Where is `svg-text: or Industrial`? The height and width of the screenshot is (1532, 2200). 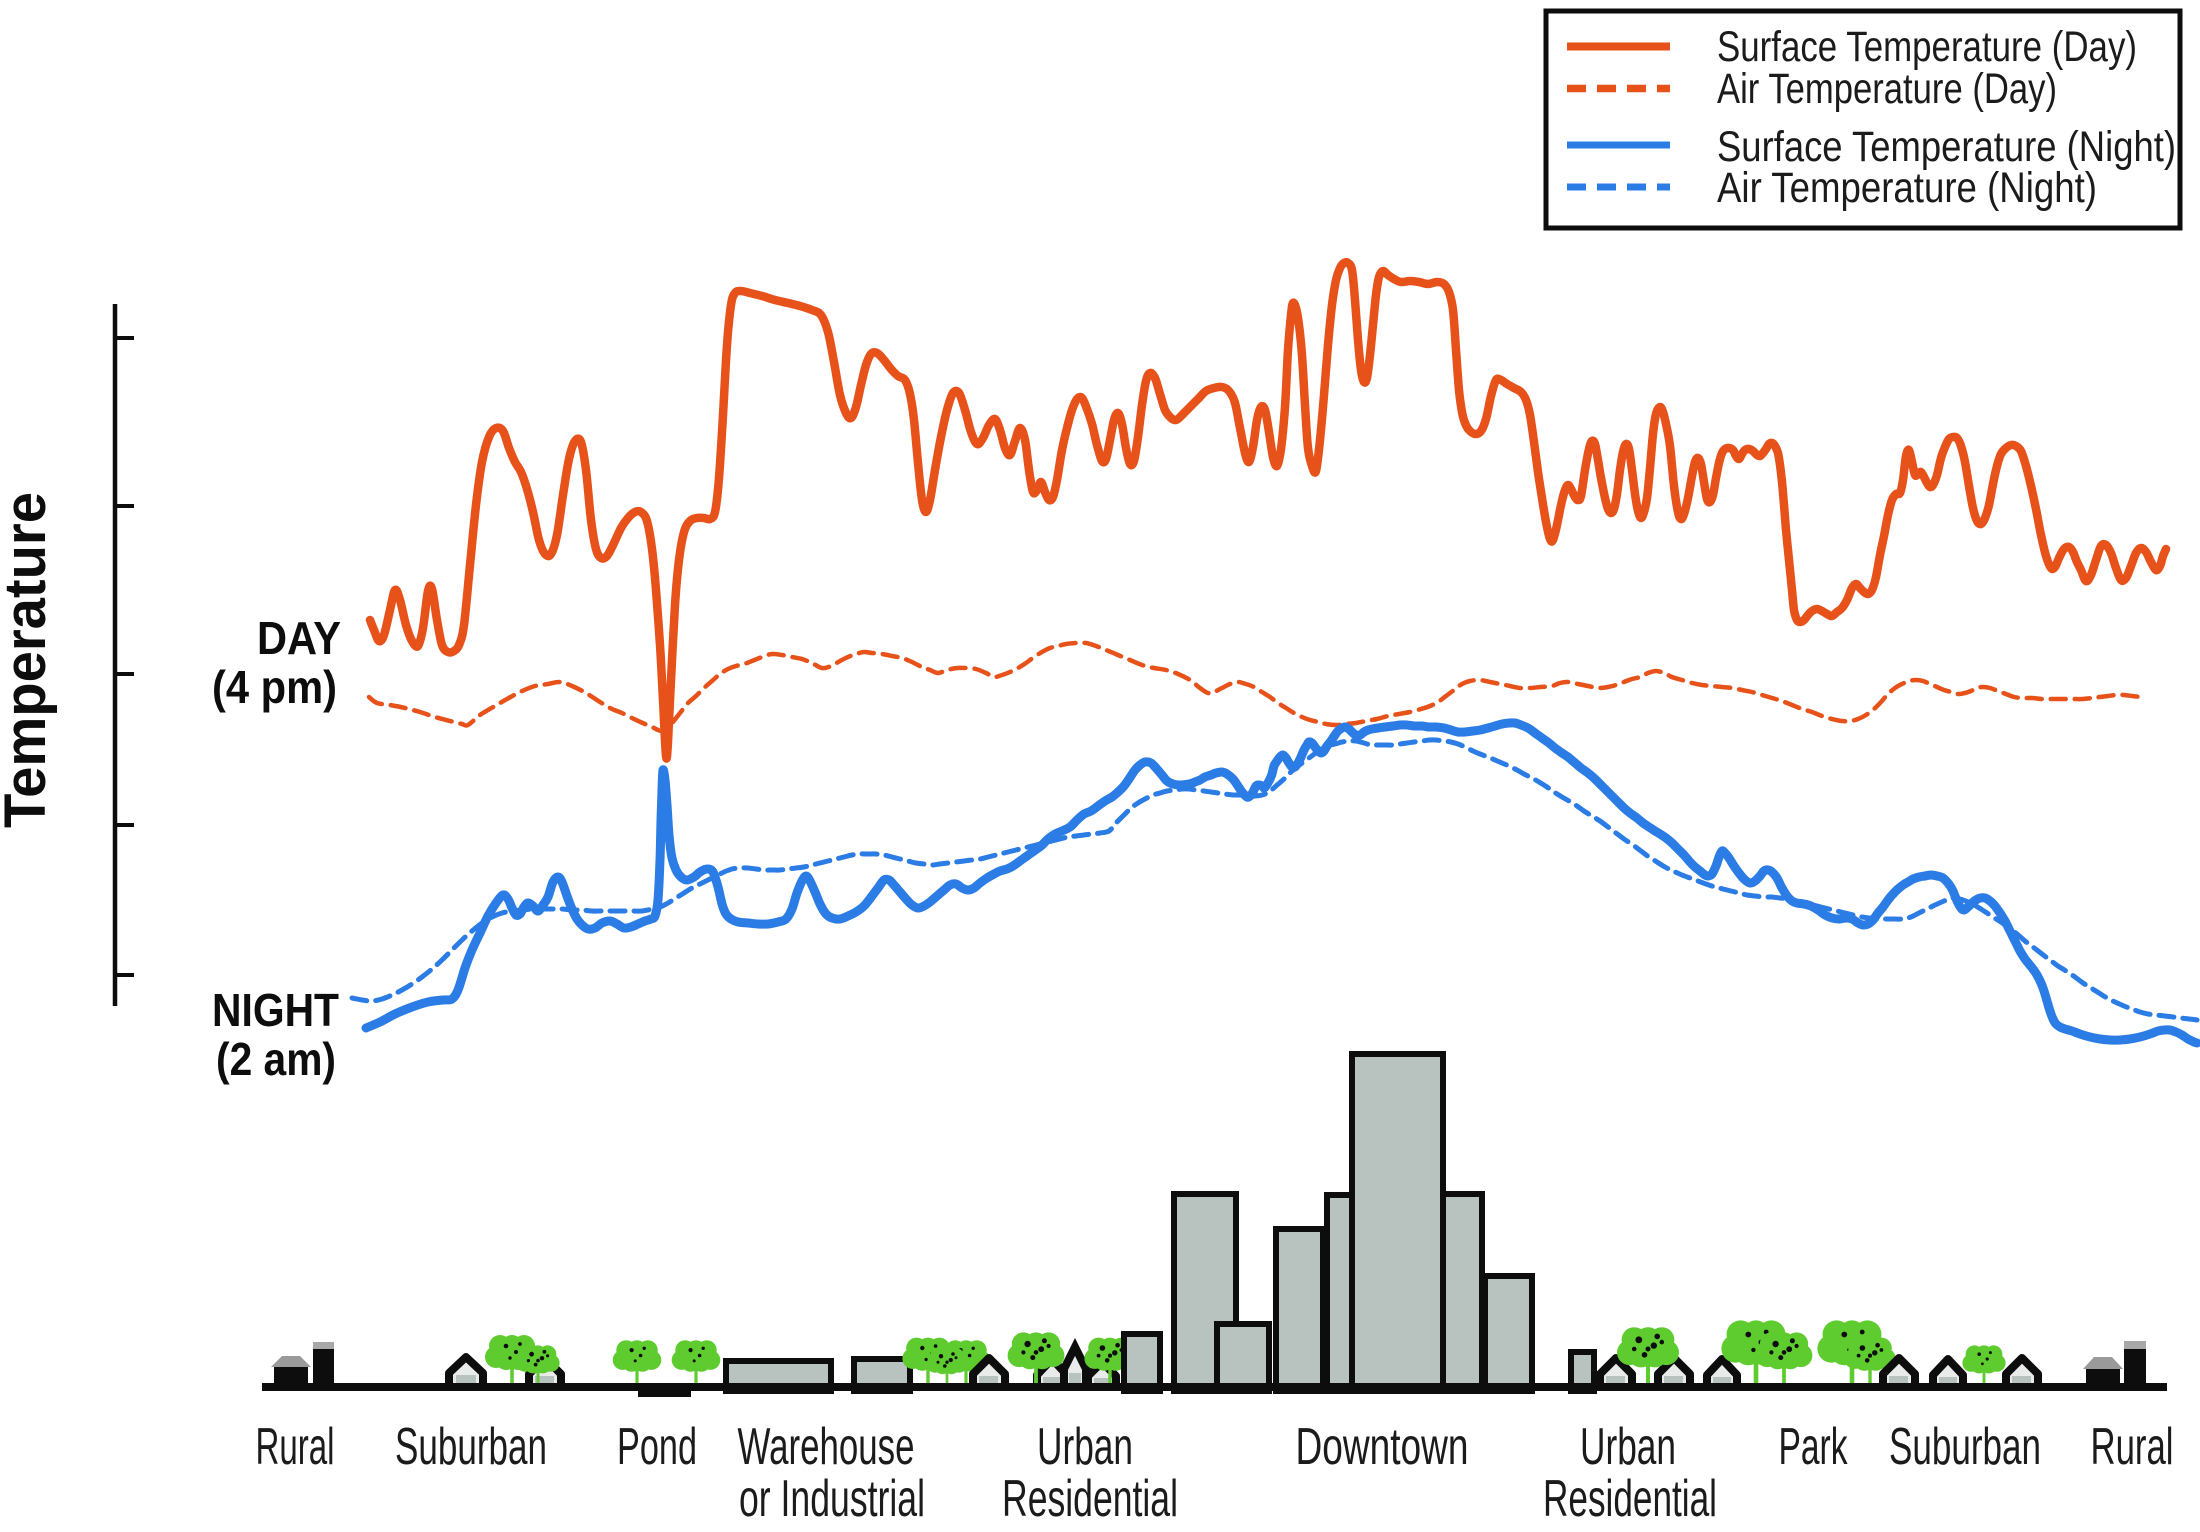 svg-text: or Industrial is located at coordinates (832, 1499).